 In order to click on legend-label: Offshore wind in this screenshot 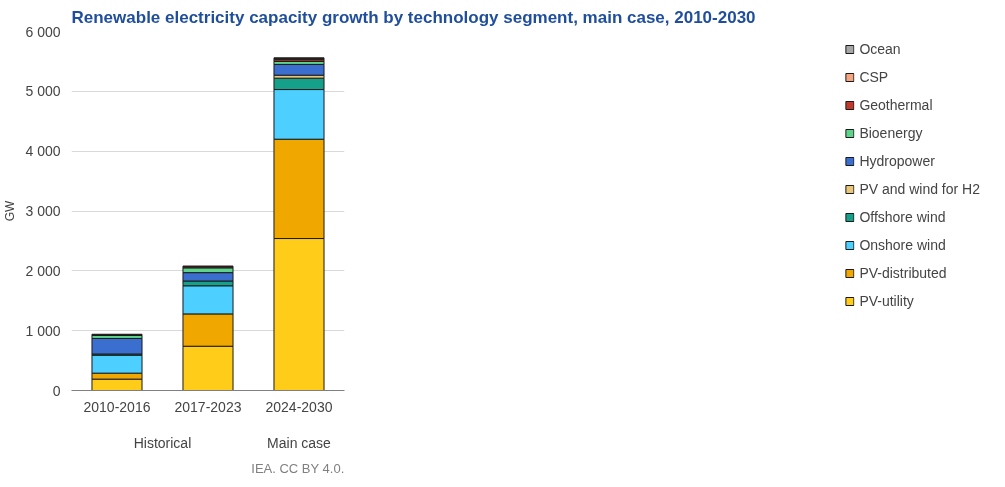, I will do `click(902, 217)`.